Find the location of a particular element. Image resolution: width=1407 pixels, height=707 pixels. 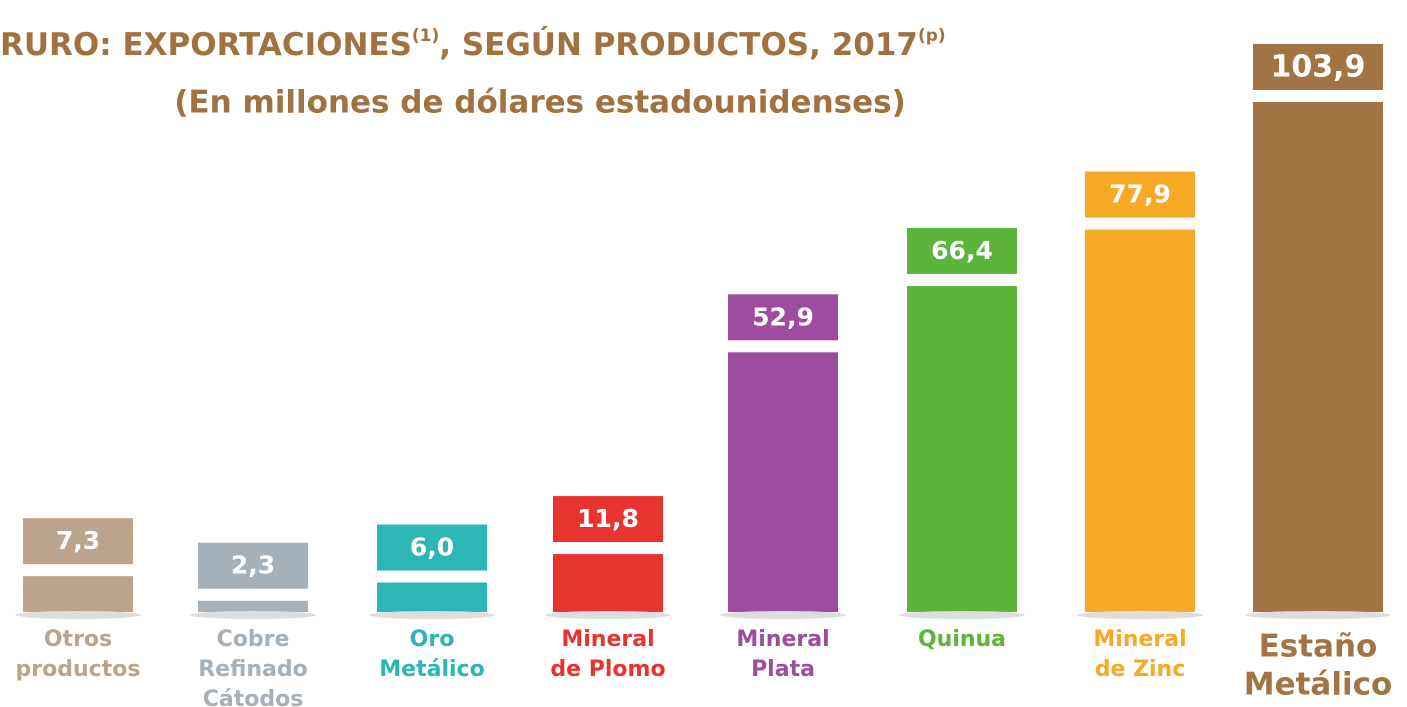

value-label: 52,9 is located at coordinates (783, 316).